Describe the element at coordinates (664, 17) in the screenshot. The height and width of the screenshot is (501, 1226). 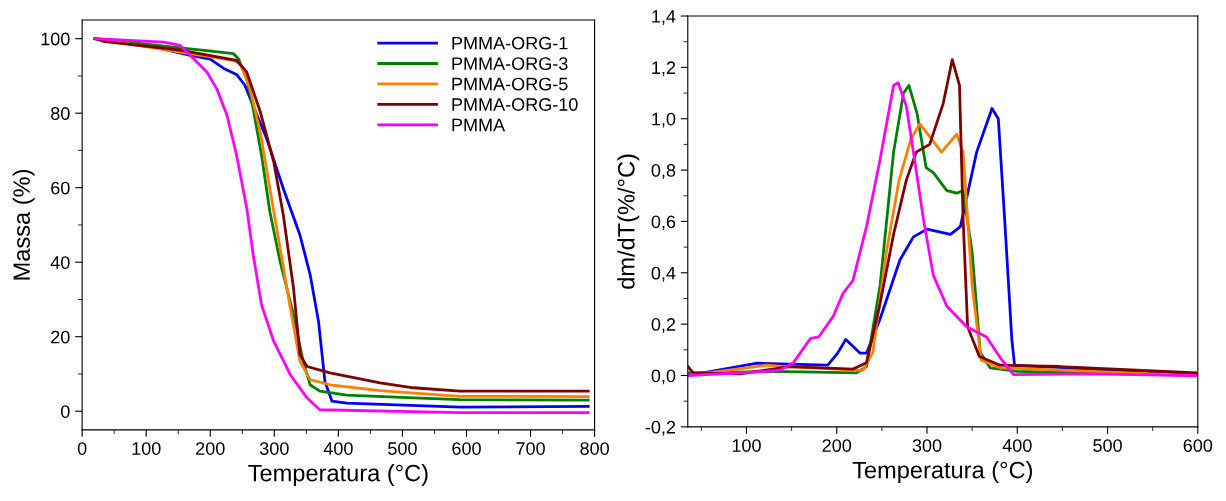
I see `y-tick-label: 1,4` at that location.